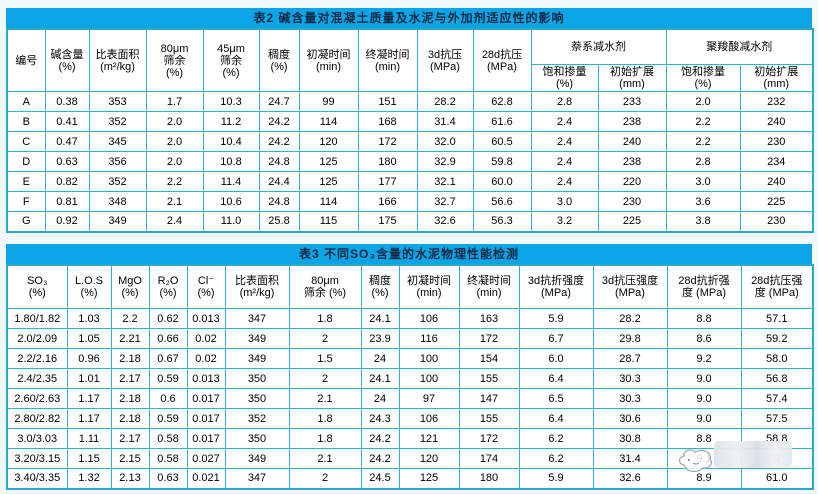 The width and height of the screenshot is (818, 494). What do you see at coordinates (328, 101) in the screenshot?
I see `table-cell: 99` at bounding box center [328, 101].